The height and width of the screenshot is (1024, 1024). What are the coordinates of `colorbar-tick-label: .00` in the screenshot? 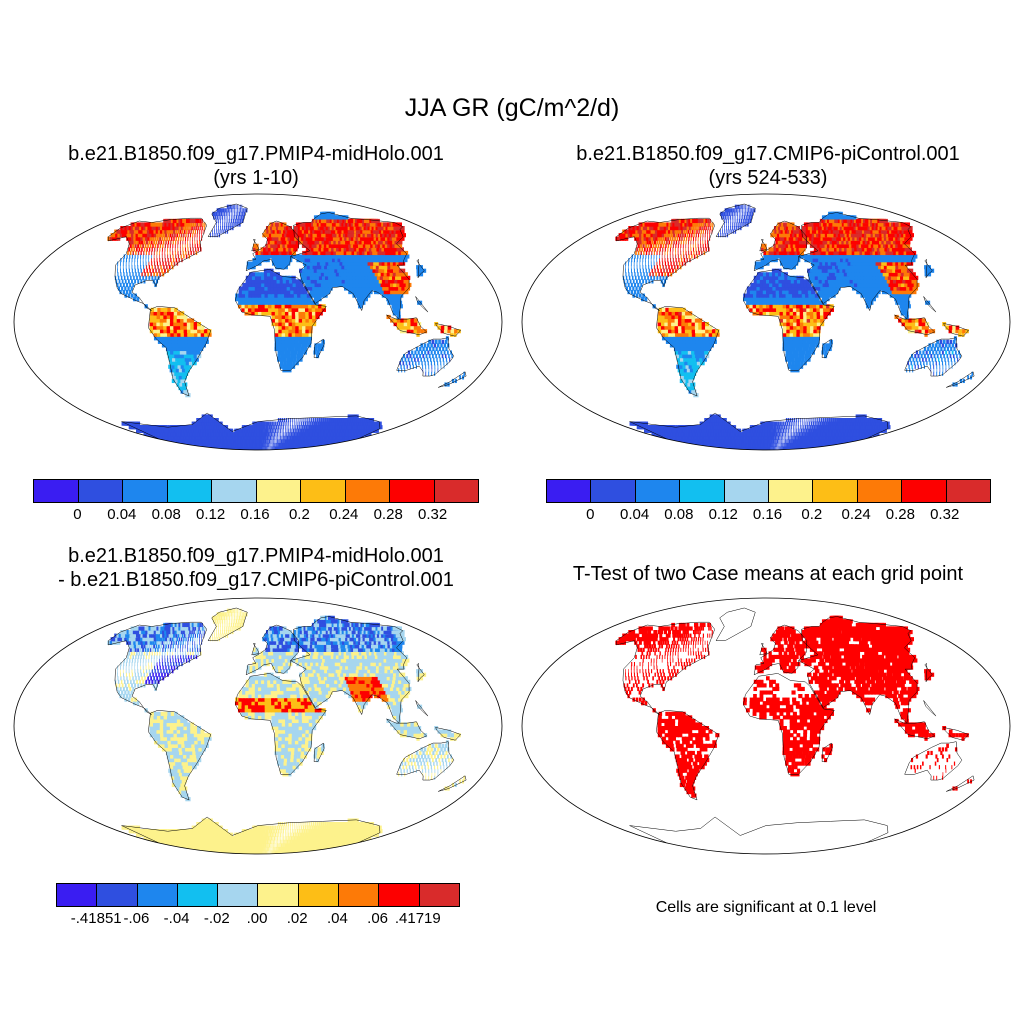 It's located at (257, 918).